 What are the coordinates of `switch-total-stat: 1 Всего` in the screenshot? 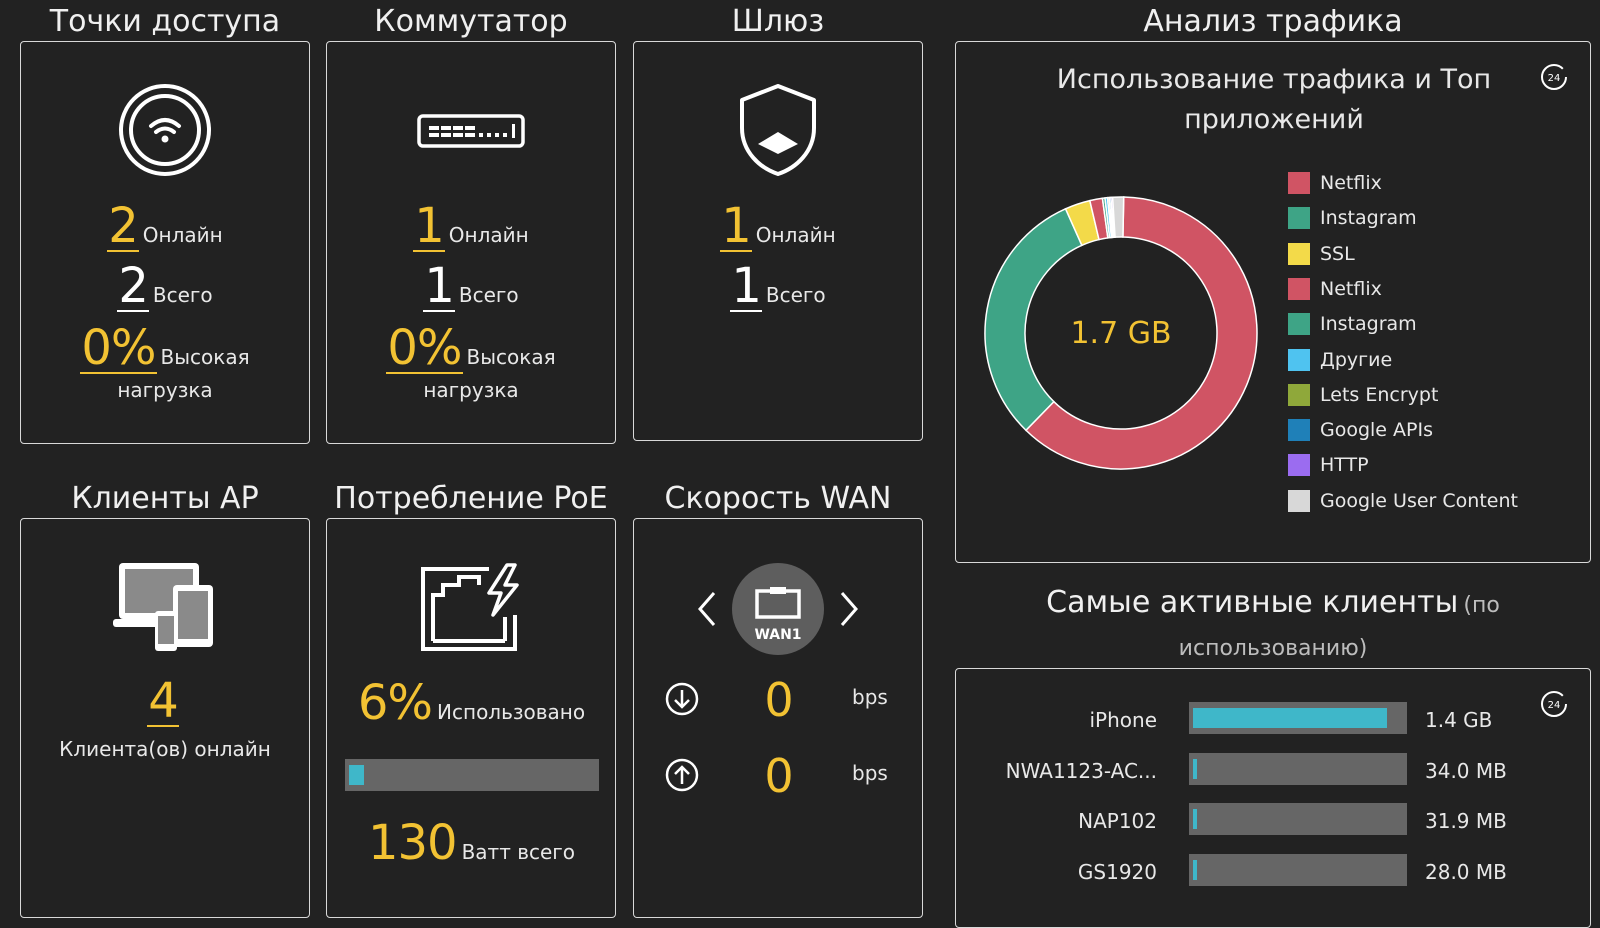 It's located at (471, 287).